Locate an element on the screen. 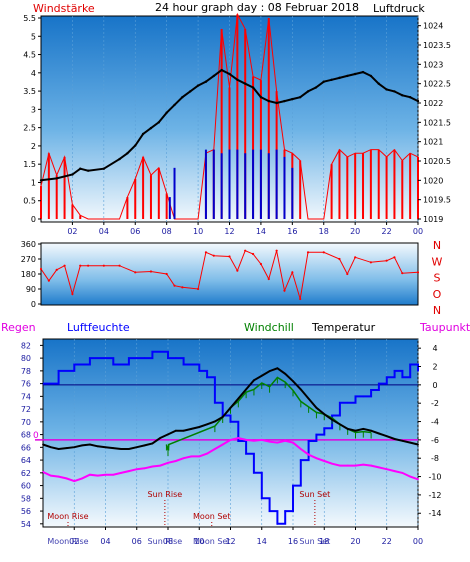  humidity-tick-label: 60 is located at coordinates (26, 486).